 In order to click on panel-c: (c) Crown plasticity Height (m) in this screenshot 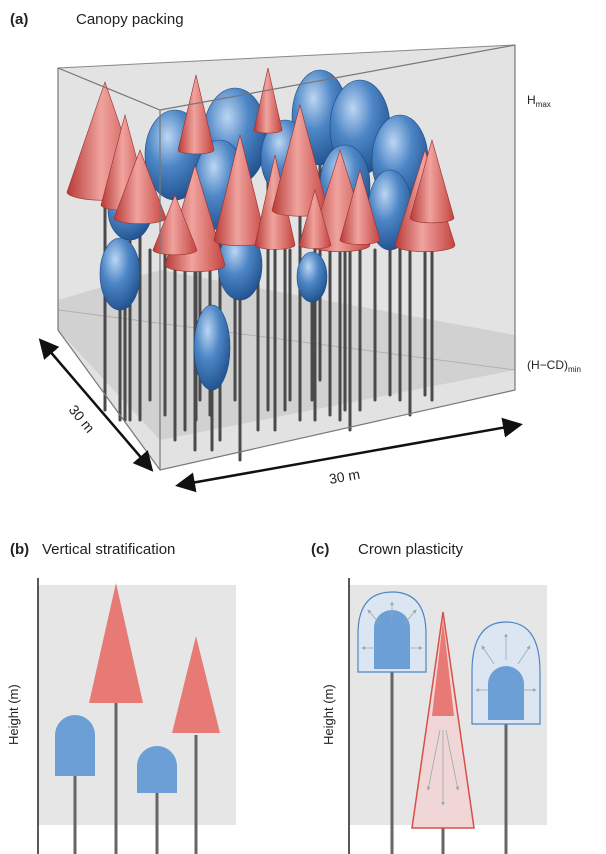, I will do `click(429, 697)`.